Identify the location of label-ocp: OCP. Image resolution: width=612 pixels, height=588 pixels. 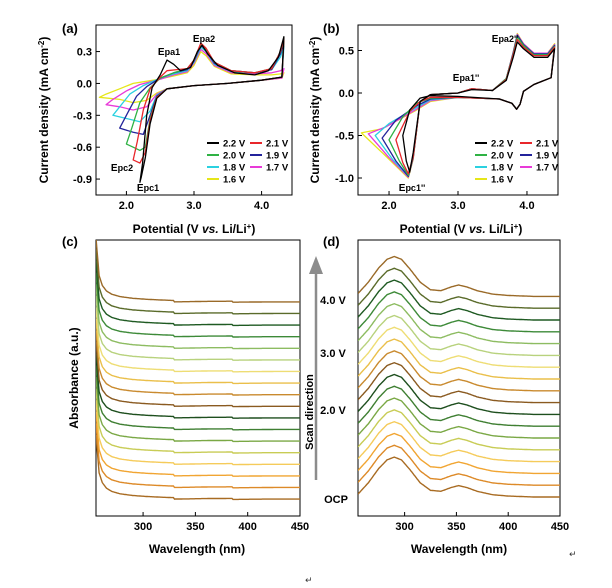
(336, 500).